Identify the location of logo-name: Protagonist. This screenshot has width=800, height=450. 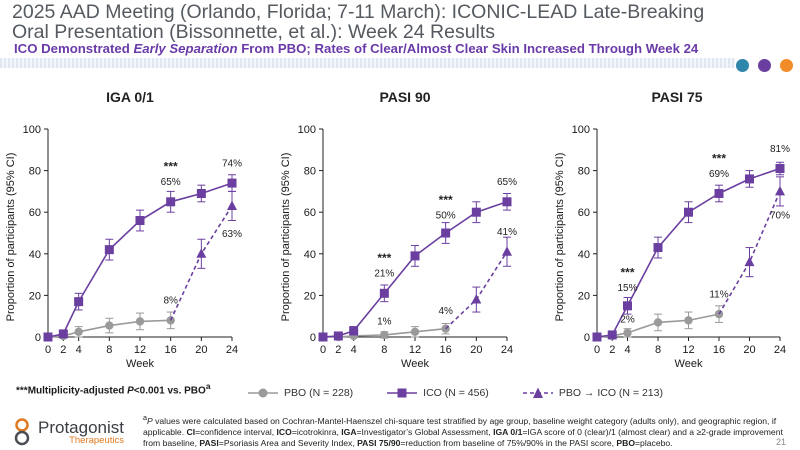
(81, 427).